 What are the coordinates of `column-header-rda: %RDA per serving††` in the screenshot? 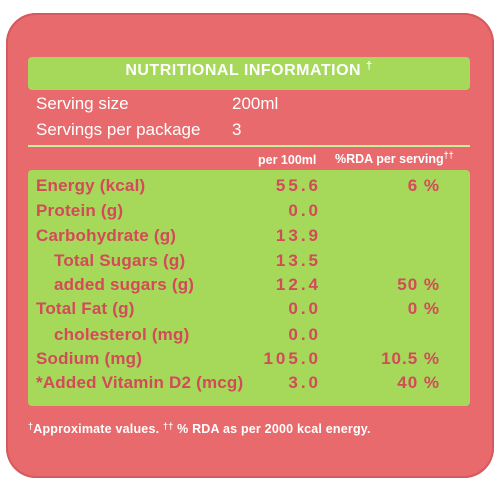 It's located at (394, 158).